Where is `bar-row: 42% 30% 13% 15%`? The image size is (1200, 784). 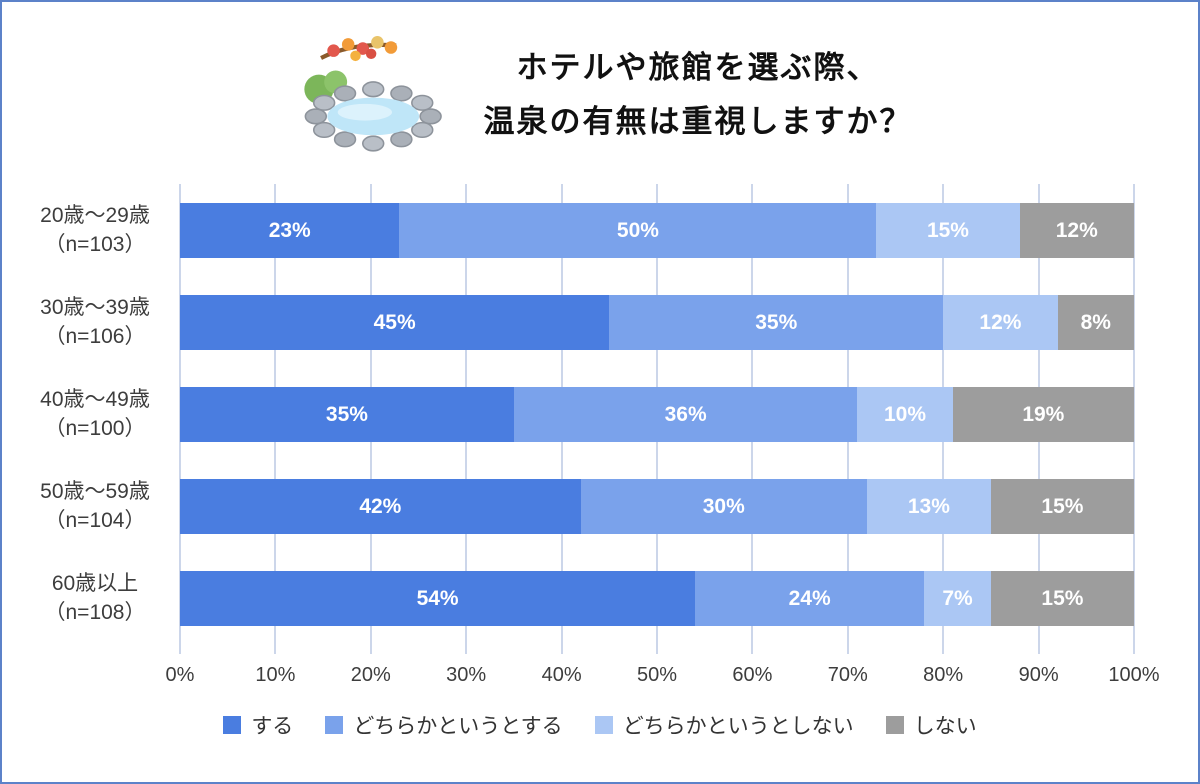 bar-row: 42% 30% 13% 15% is located at coordinates (657, 506).